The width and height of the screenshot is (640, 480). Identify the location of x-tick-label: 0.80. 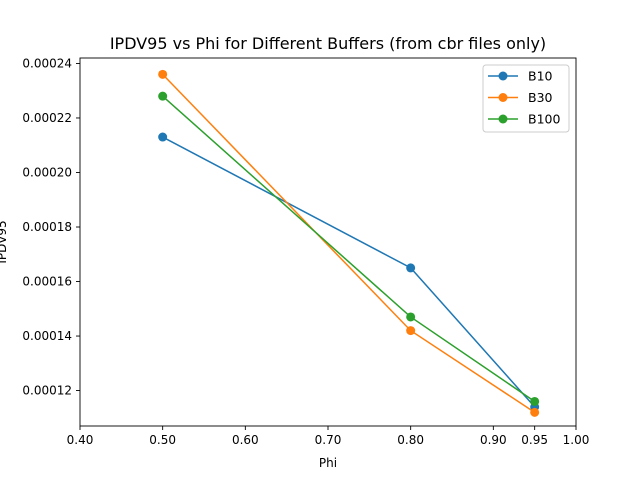
(410, 440).